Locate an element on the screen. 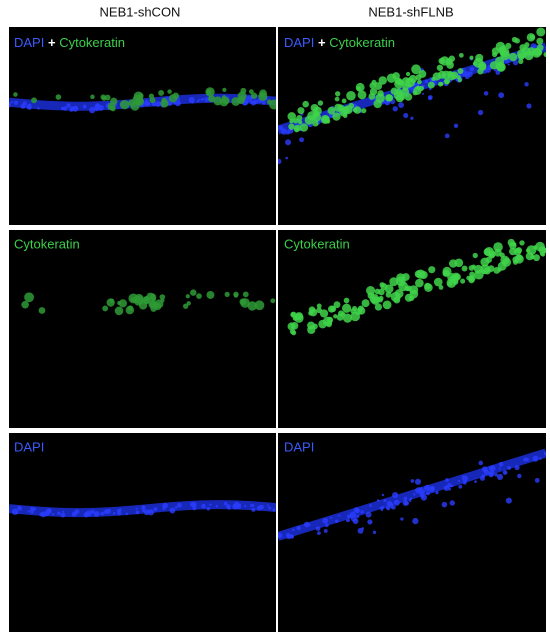 This screenshot has height=638, width=550. label-part: DAPI is located at coordinates (299, 42).